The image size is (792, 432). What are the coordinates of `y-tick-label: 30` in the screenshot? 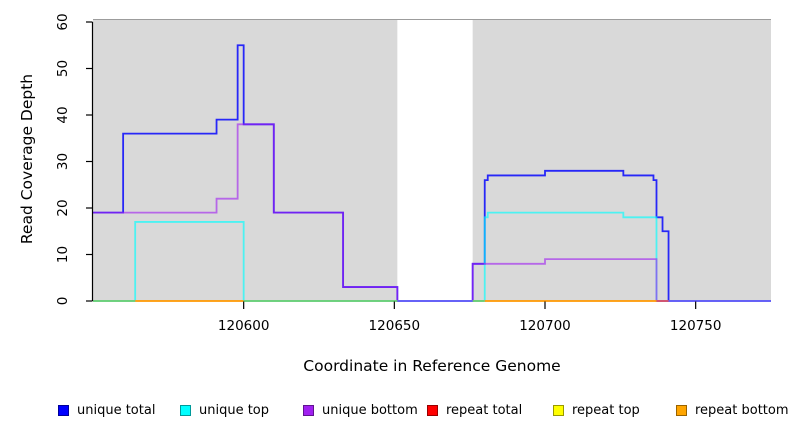 It's located at (63, 161).